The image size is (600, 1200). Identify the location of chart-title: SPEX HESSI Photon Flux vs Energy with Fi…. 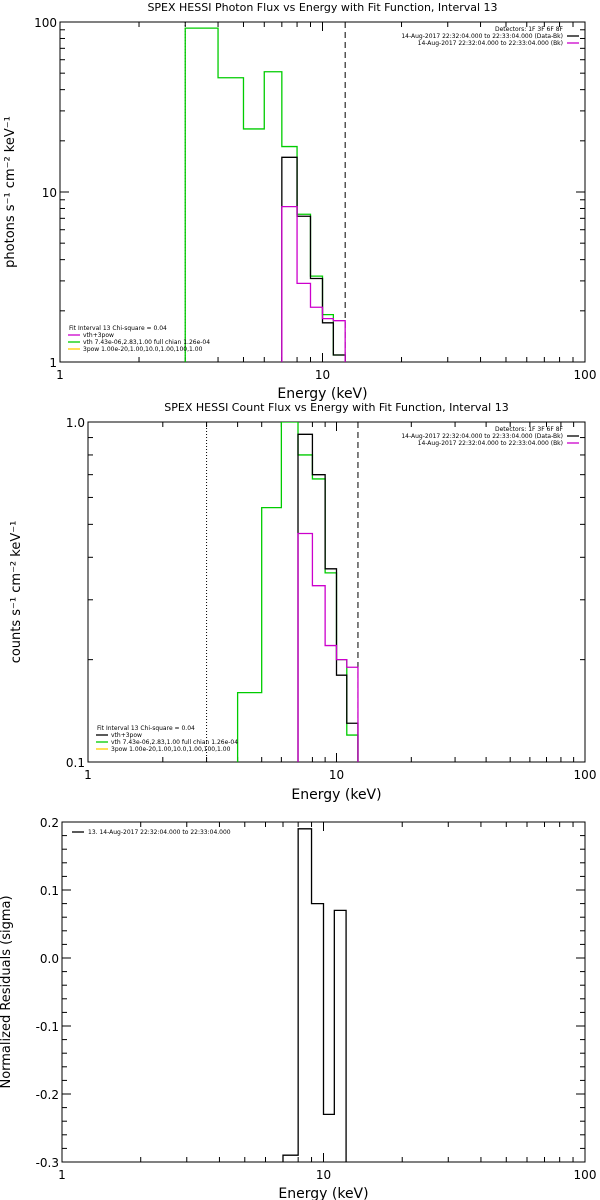
(322, 7).